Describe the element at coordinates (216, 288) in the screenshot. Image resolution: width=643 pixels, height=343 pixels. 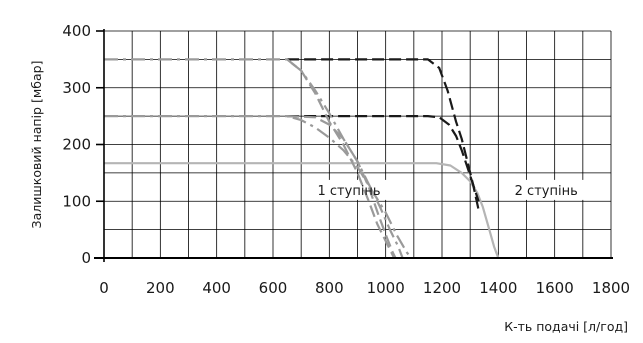
I see `x-tick-label: 400` at that location.